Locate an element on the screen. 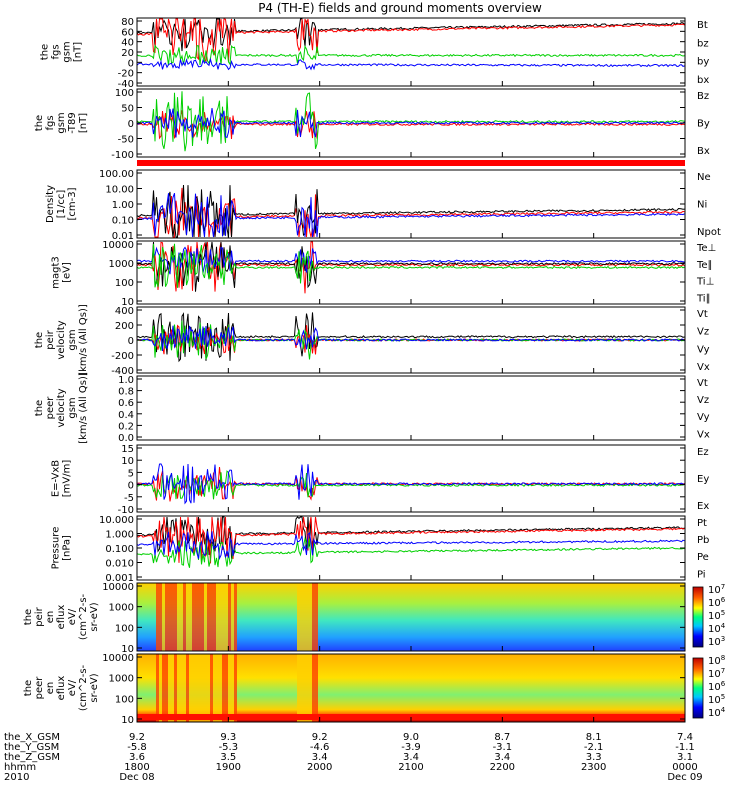 This screenshot has width=750, height=800. footer-value: 8.1 is located at coordinates (594, 737).